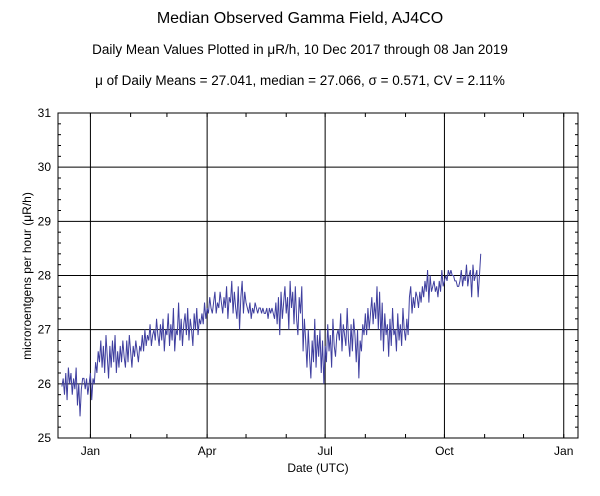  Describe the element at coordinates (45, 330) in the screenshot. I see `y-tick-label: 27` at that location.